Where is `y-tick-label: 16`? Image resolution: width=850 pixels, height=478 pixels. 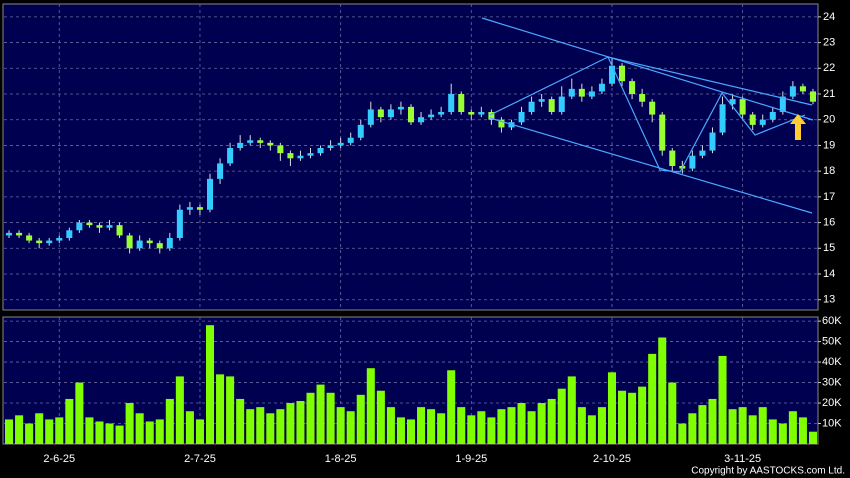
y-tick-label: 16 is located at coordinates (829, 222).